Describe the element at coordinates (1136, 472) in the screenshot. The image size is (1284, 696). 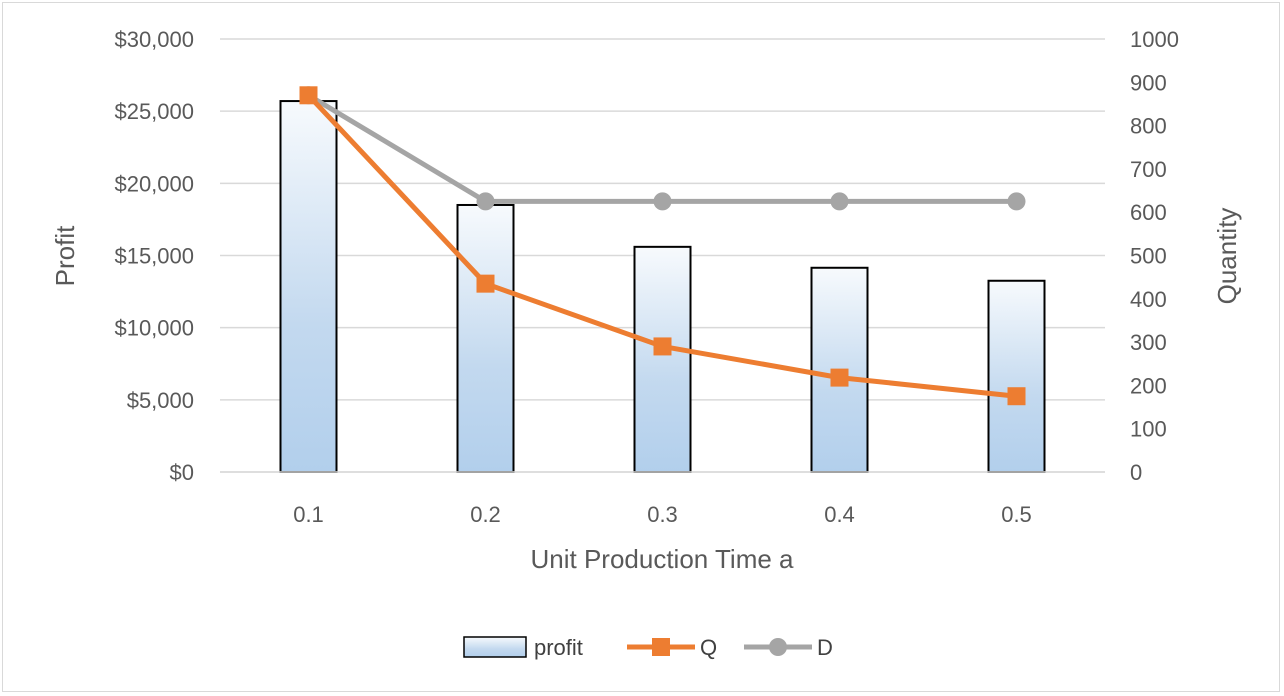
I see `y2-tick-label: 0` at that location.